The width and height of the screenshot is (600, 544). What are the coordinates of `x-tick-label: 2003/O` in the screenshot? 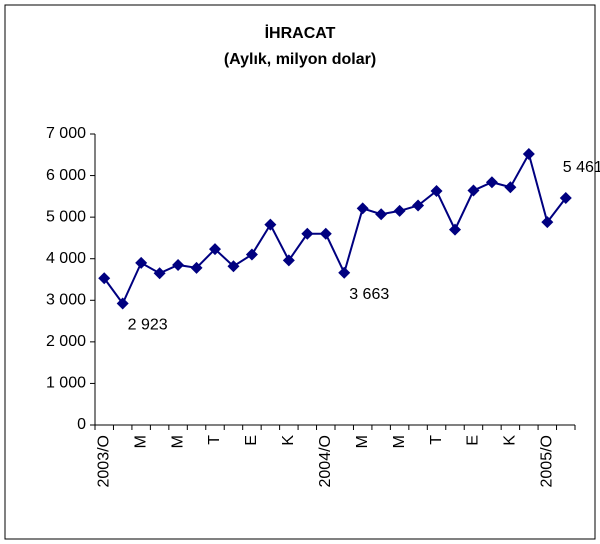 It's located at (103, 461).